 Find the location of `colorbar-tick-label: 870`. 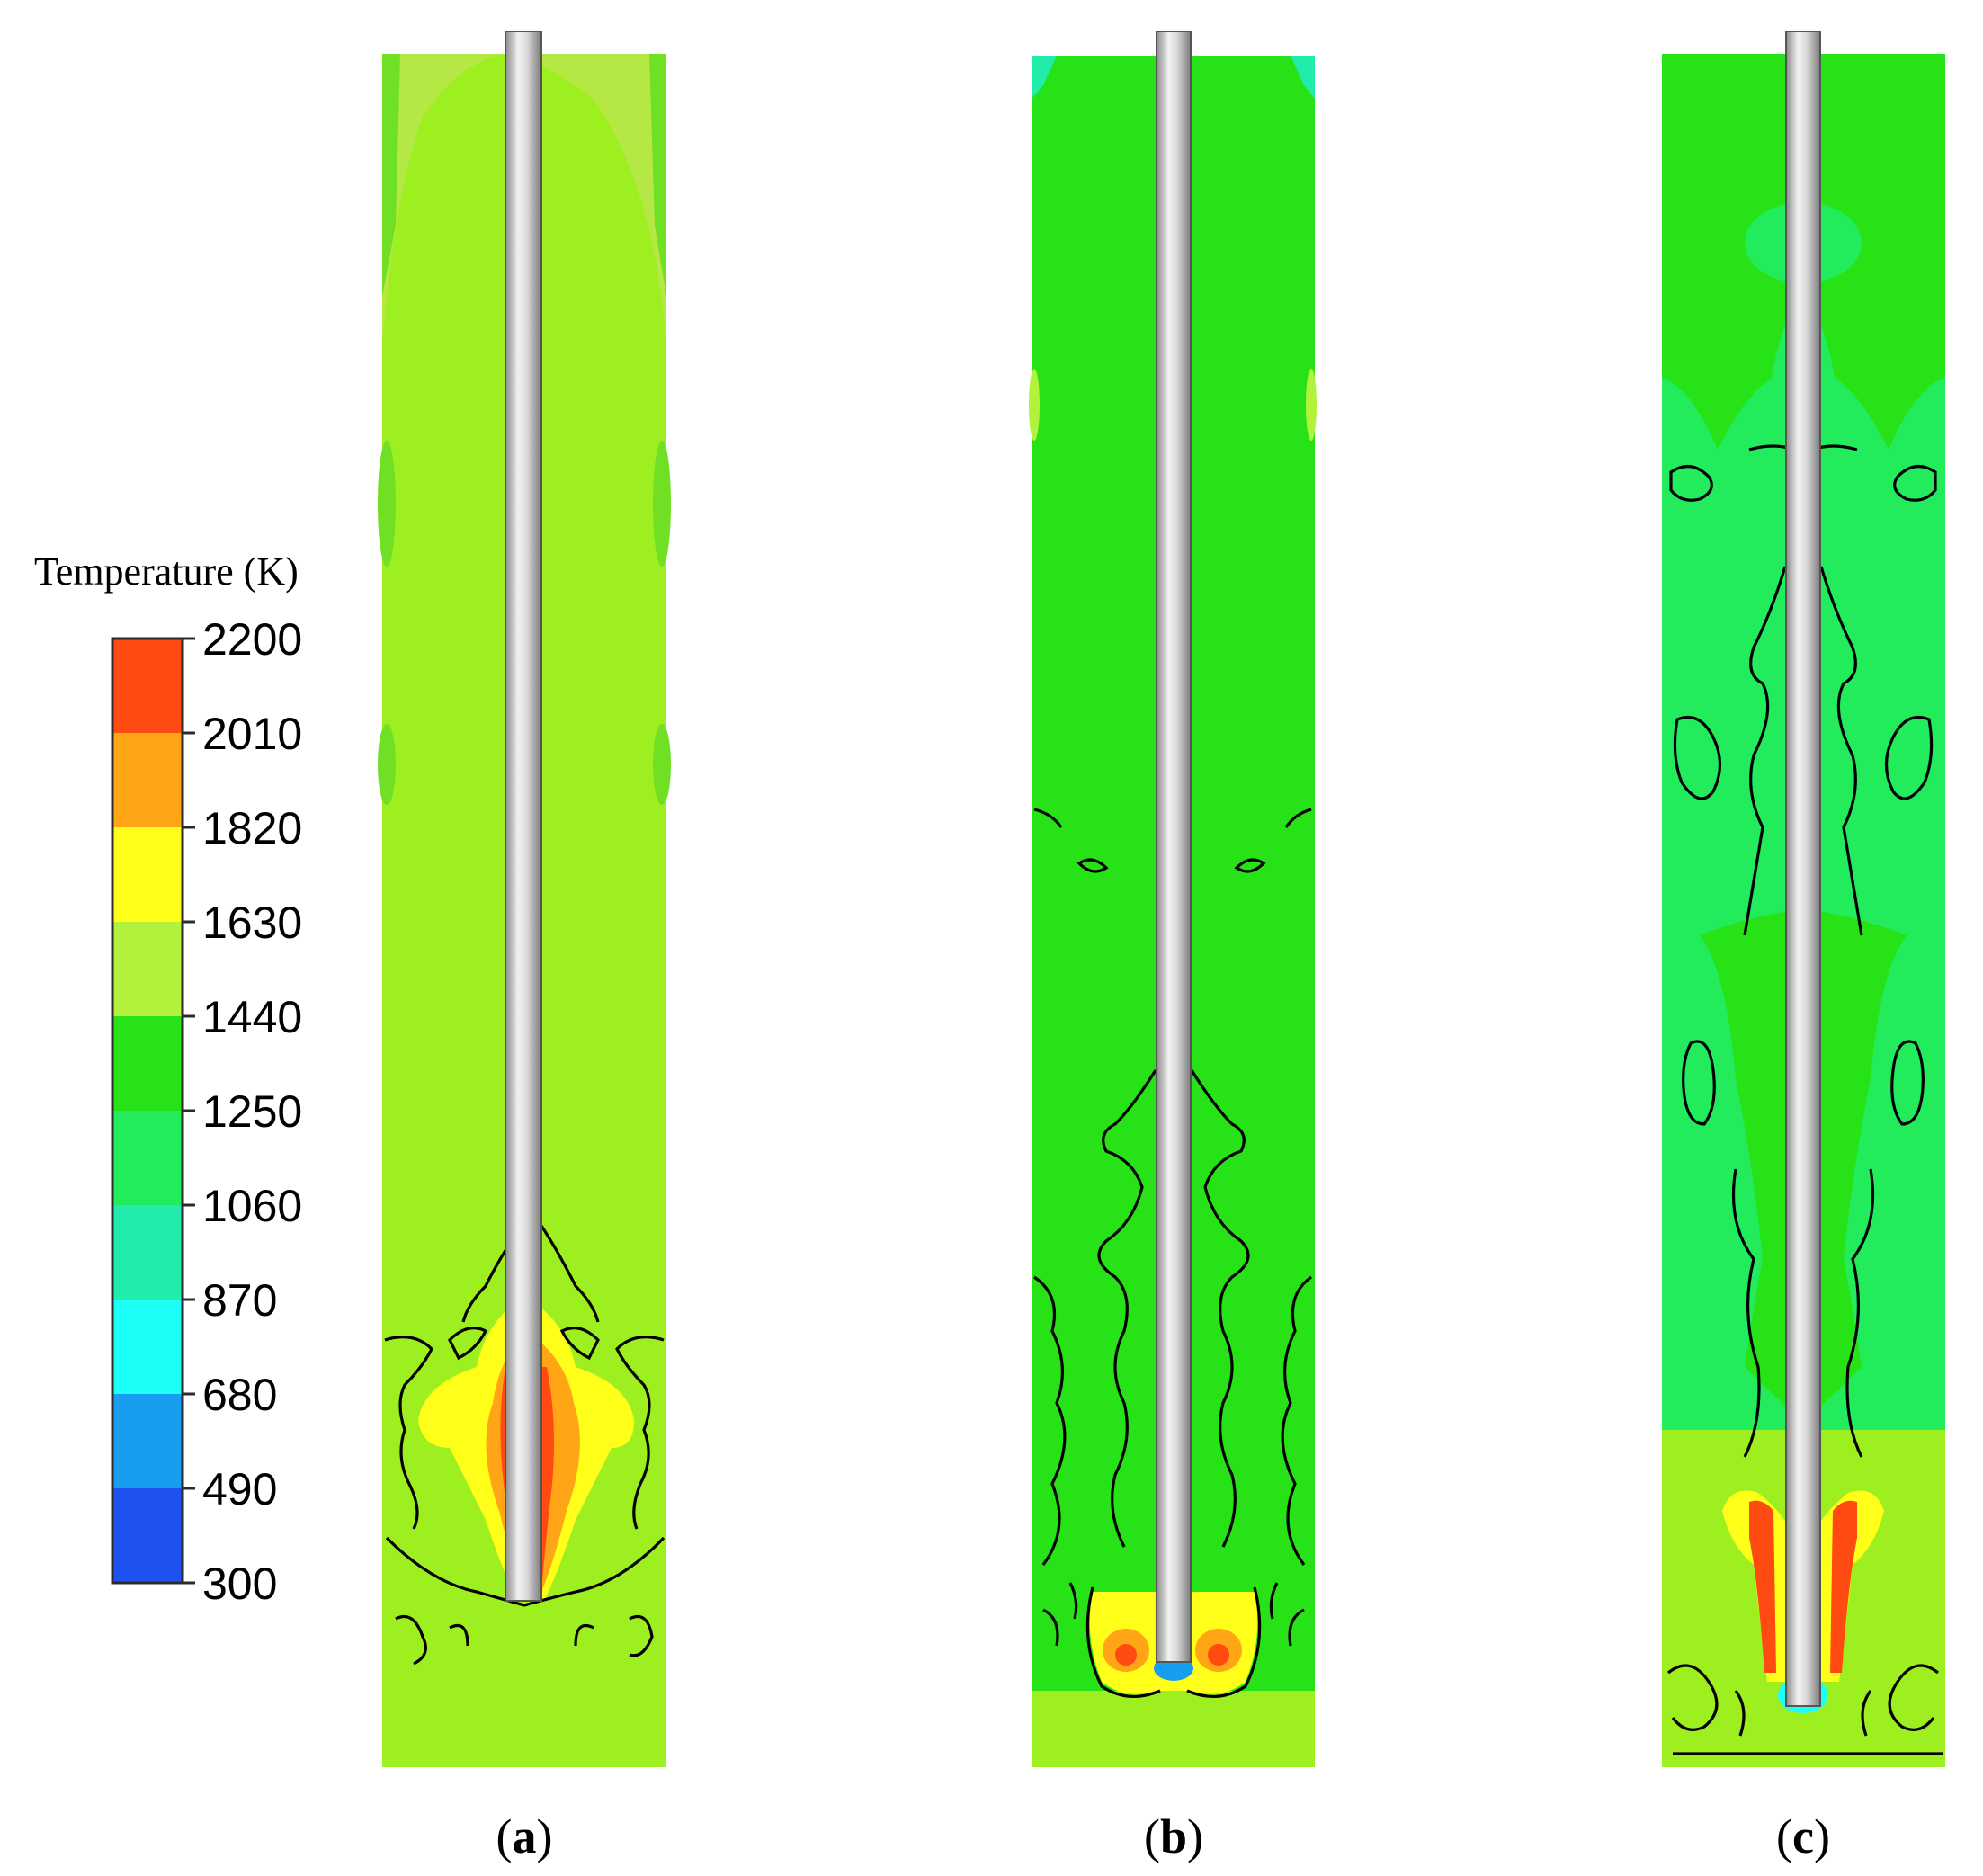

colorbar-tick-label: 870 is located at coordinates (239, 1300).